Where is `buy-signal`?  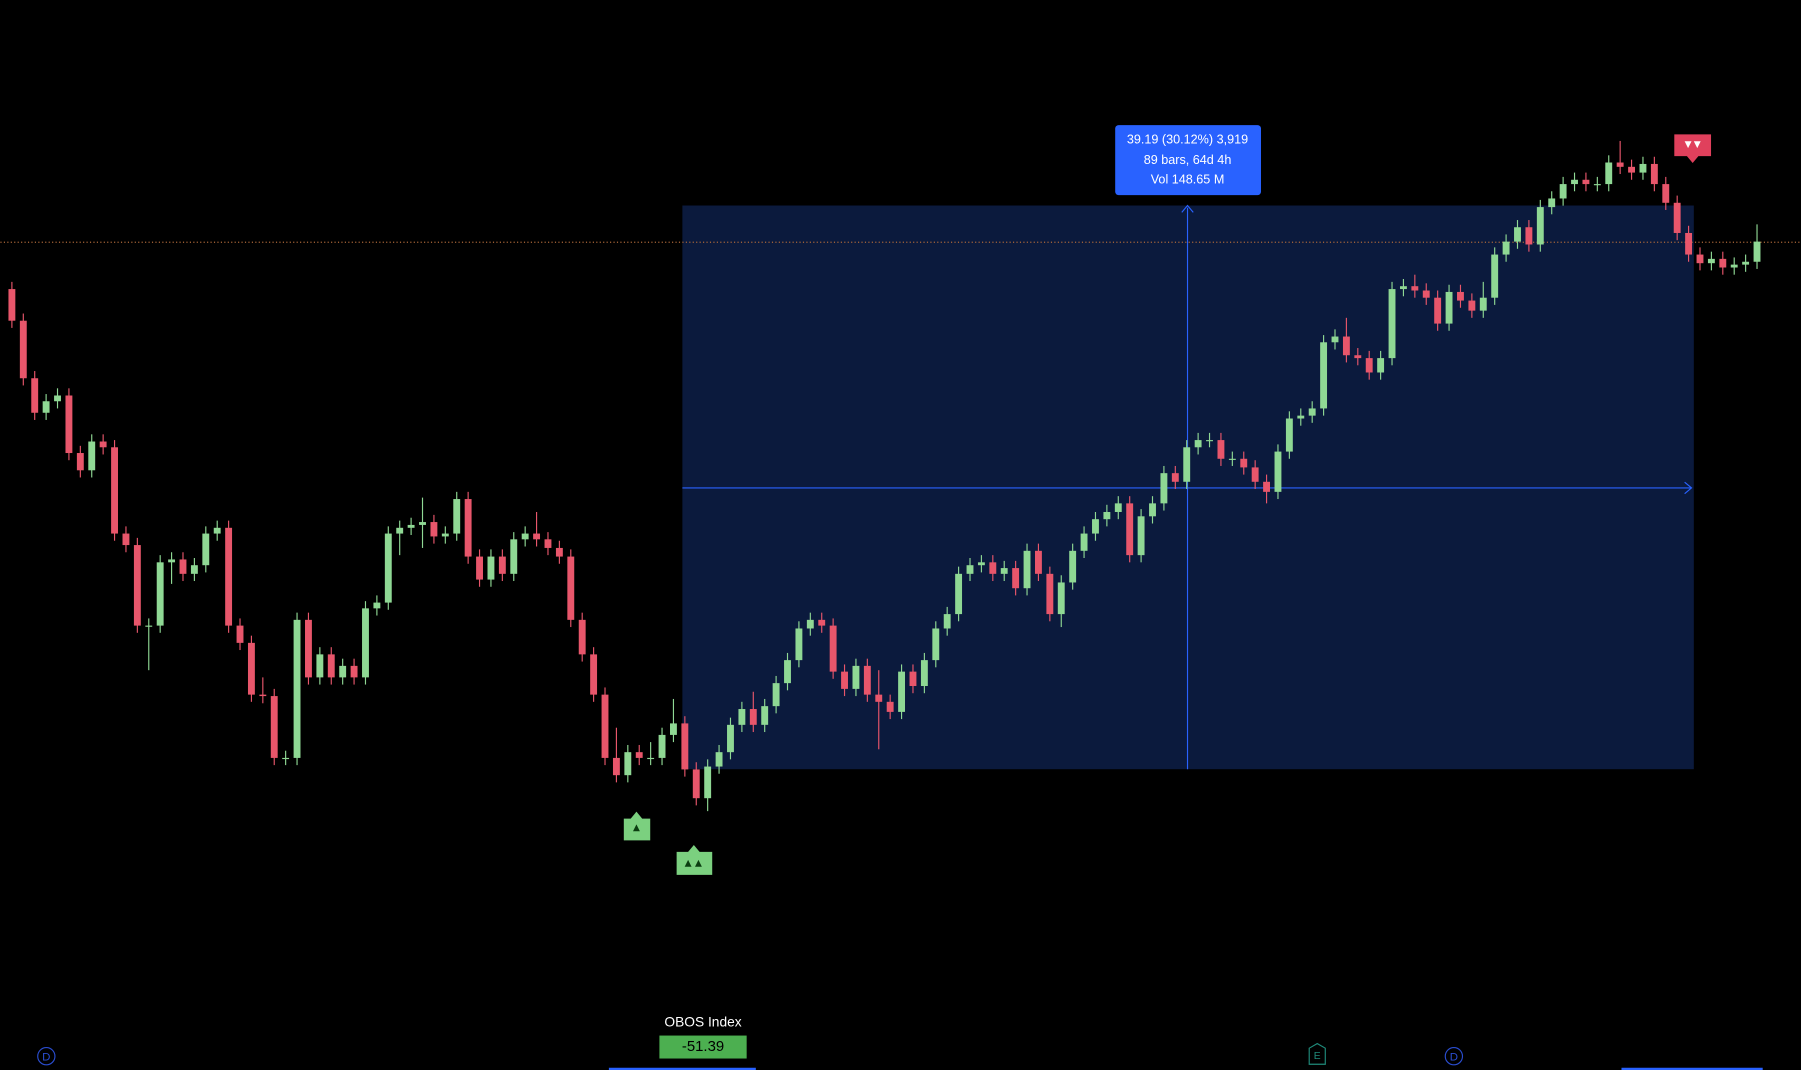 buy-signal is located at coordinates (637, 826).